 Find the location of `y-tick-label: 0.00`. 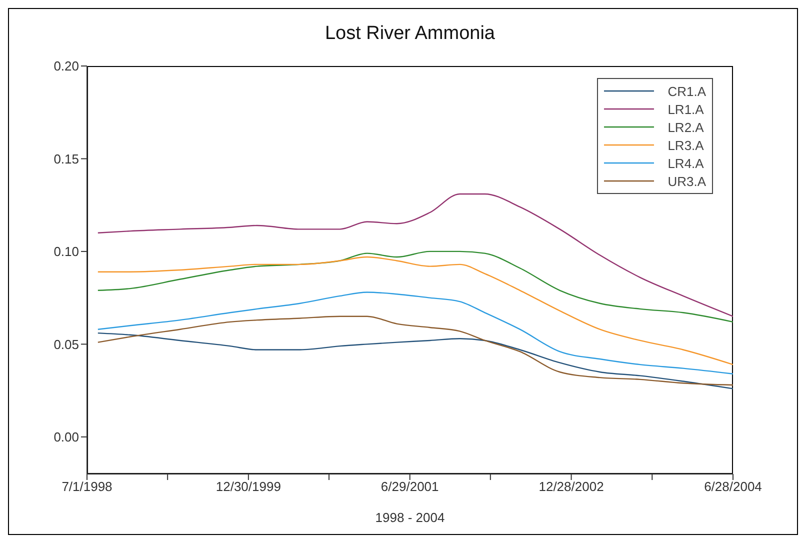

y-tick-label: 0.00 is located at coordinates (66, 437).